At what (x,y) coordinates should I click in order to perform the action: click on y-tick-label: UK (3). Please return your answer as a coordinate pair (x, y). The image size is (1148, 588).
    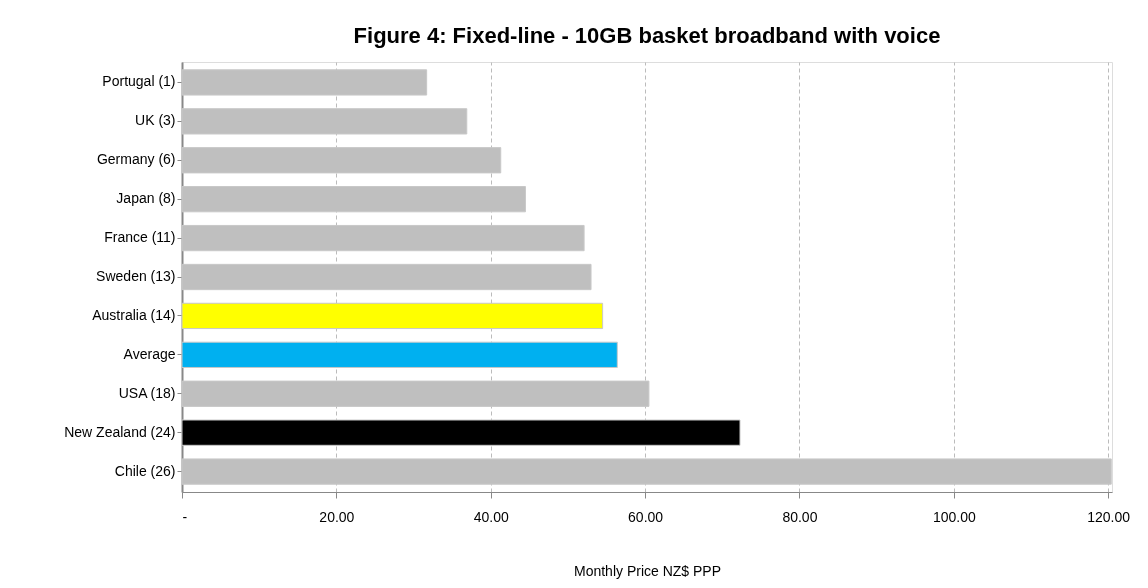
    Looking at the image, I should click on (155, 120).